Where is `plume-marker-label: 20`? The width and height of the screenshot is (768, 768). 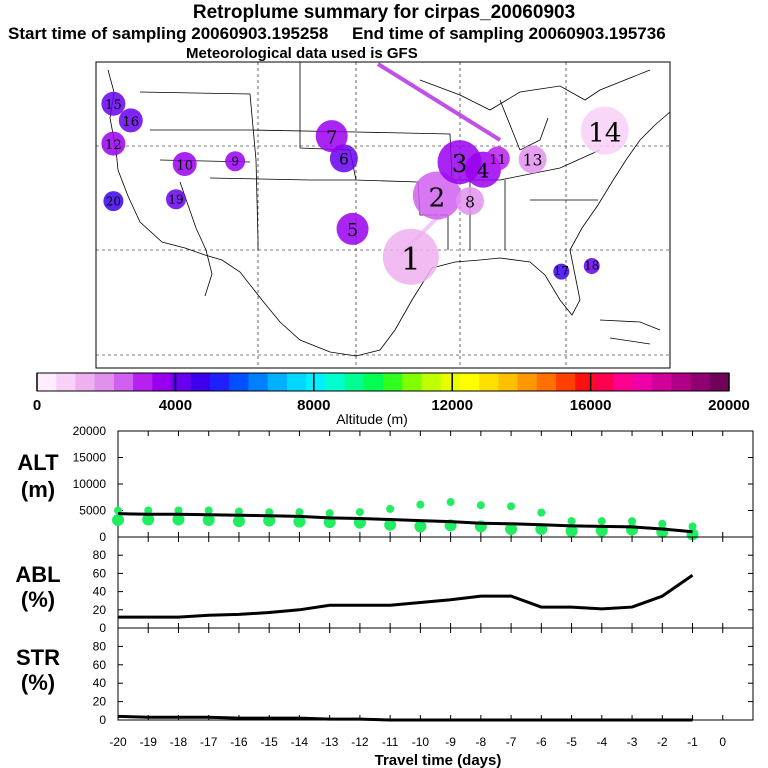
plume-marker-label: 20 is located at coordinates (113, 202).